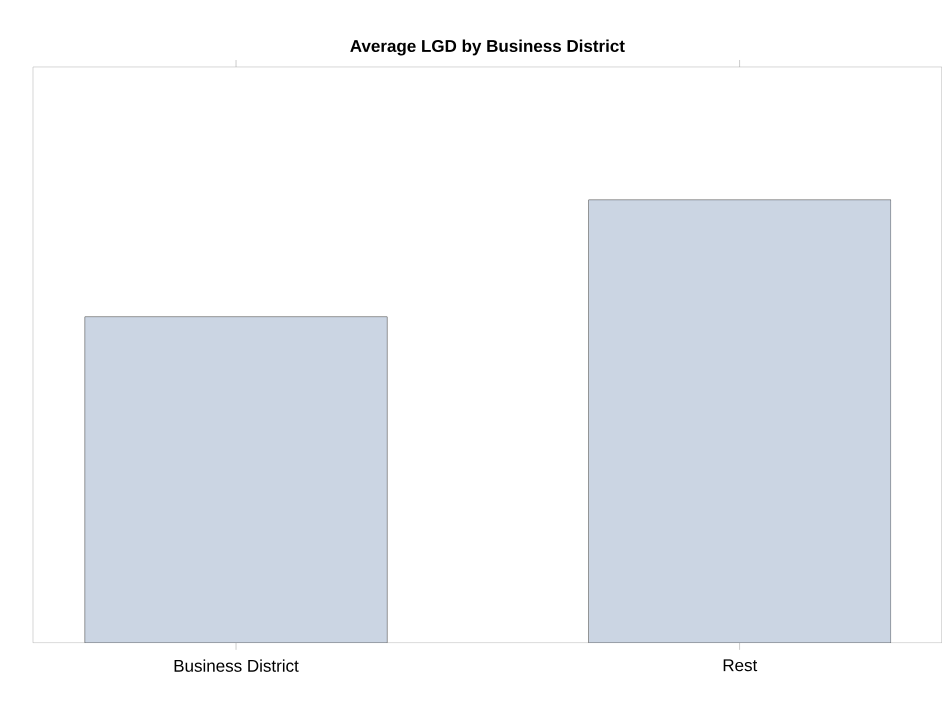  I want to click on x-tick-label: Rest, so click(741, 665).